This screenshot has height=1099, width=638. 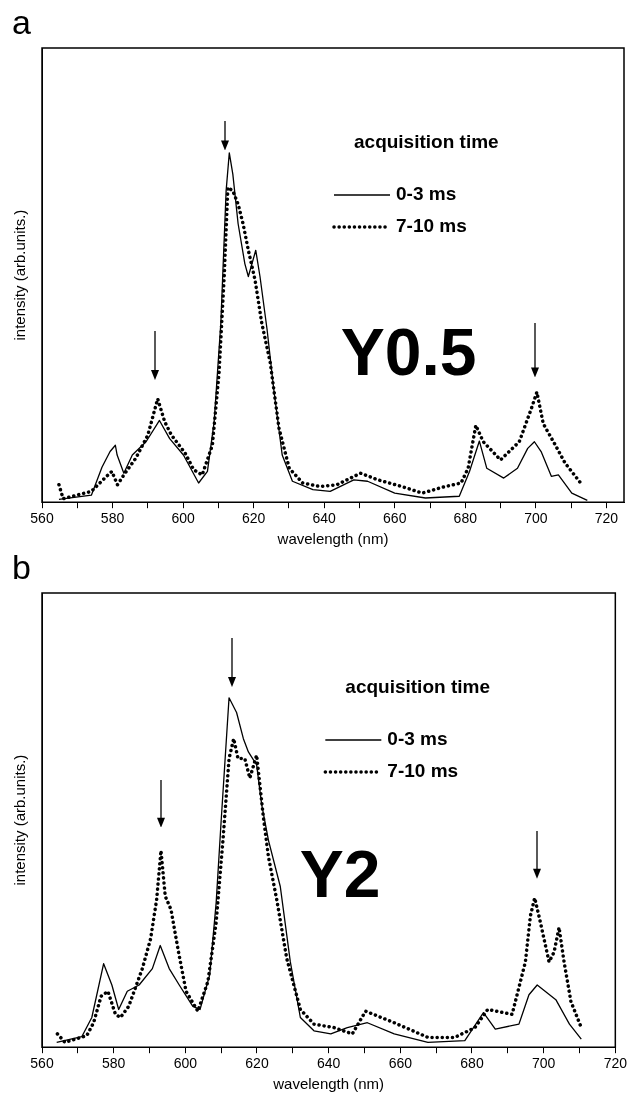 I want to click on chart-title: b, so click(x=21, y=567).